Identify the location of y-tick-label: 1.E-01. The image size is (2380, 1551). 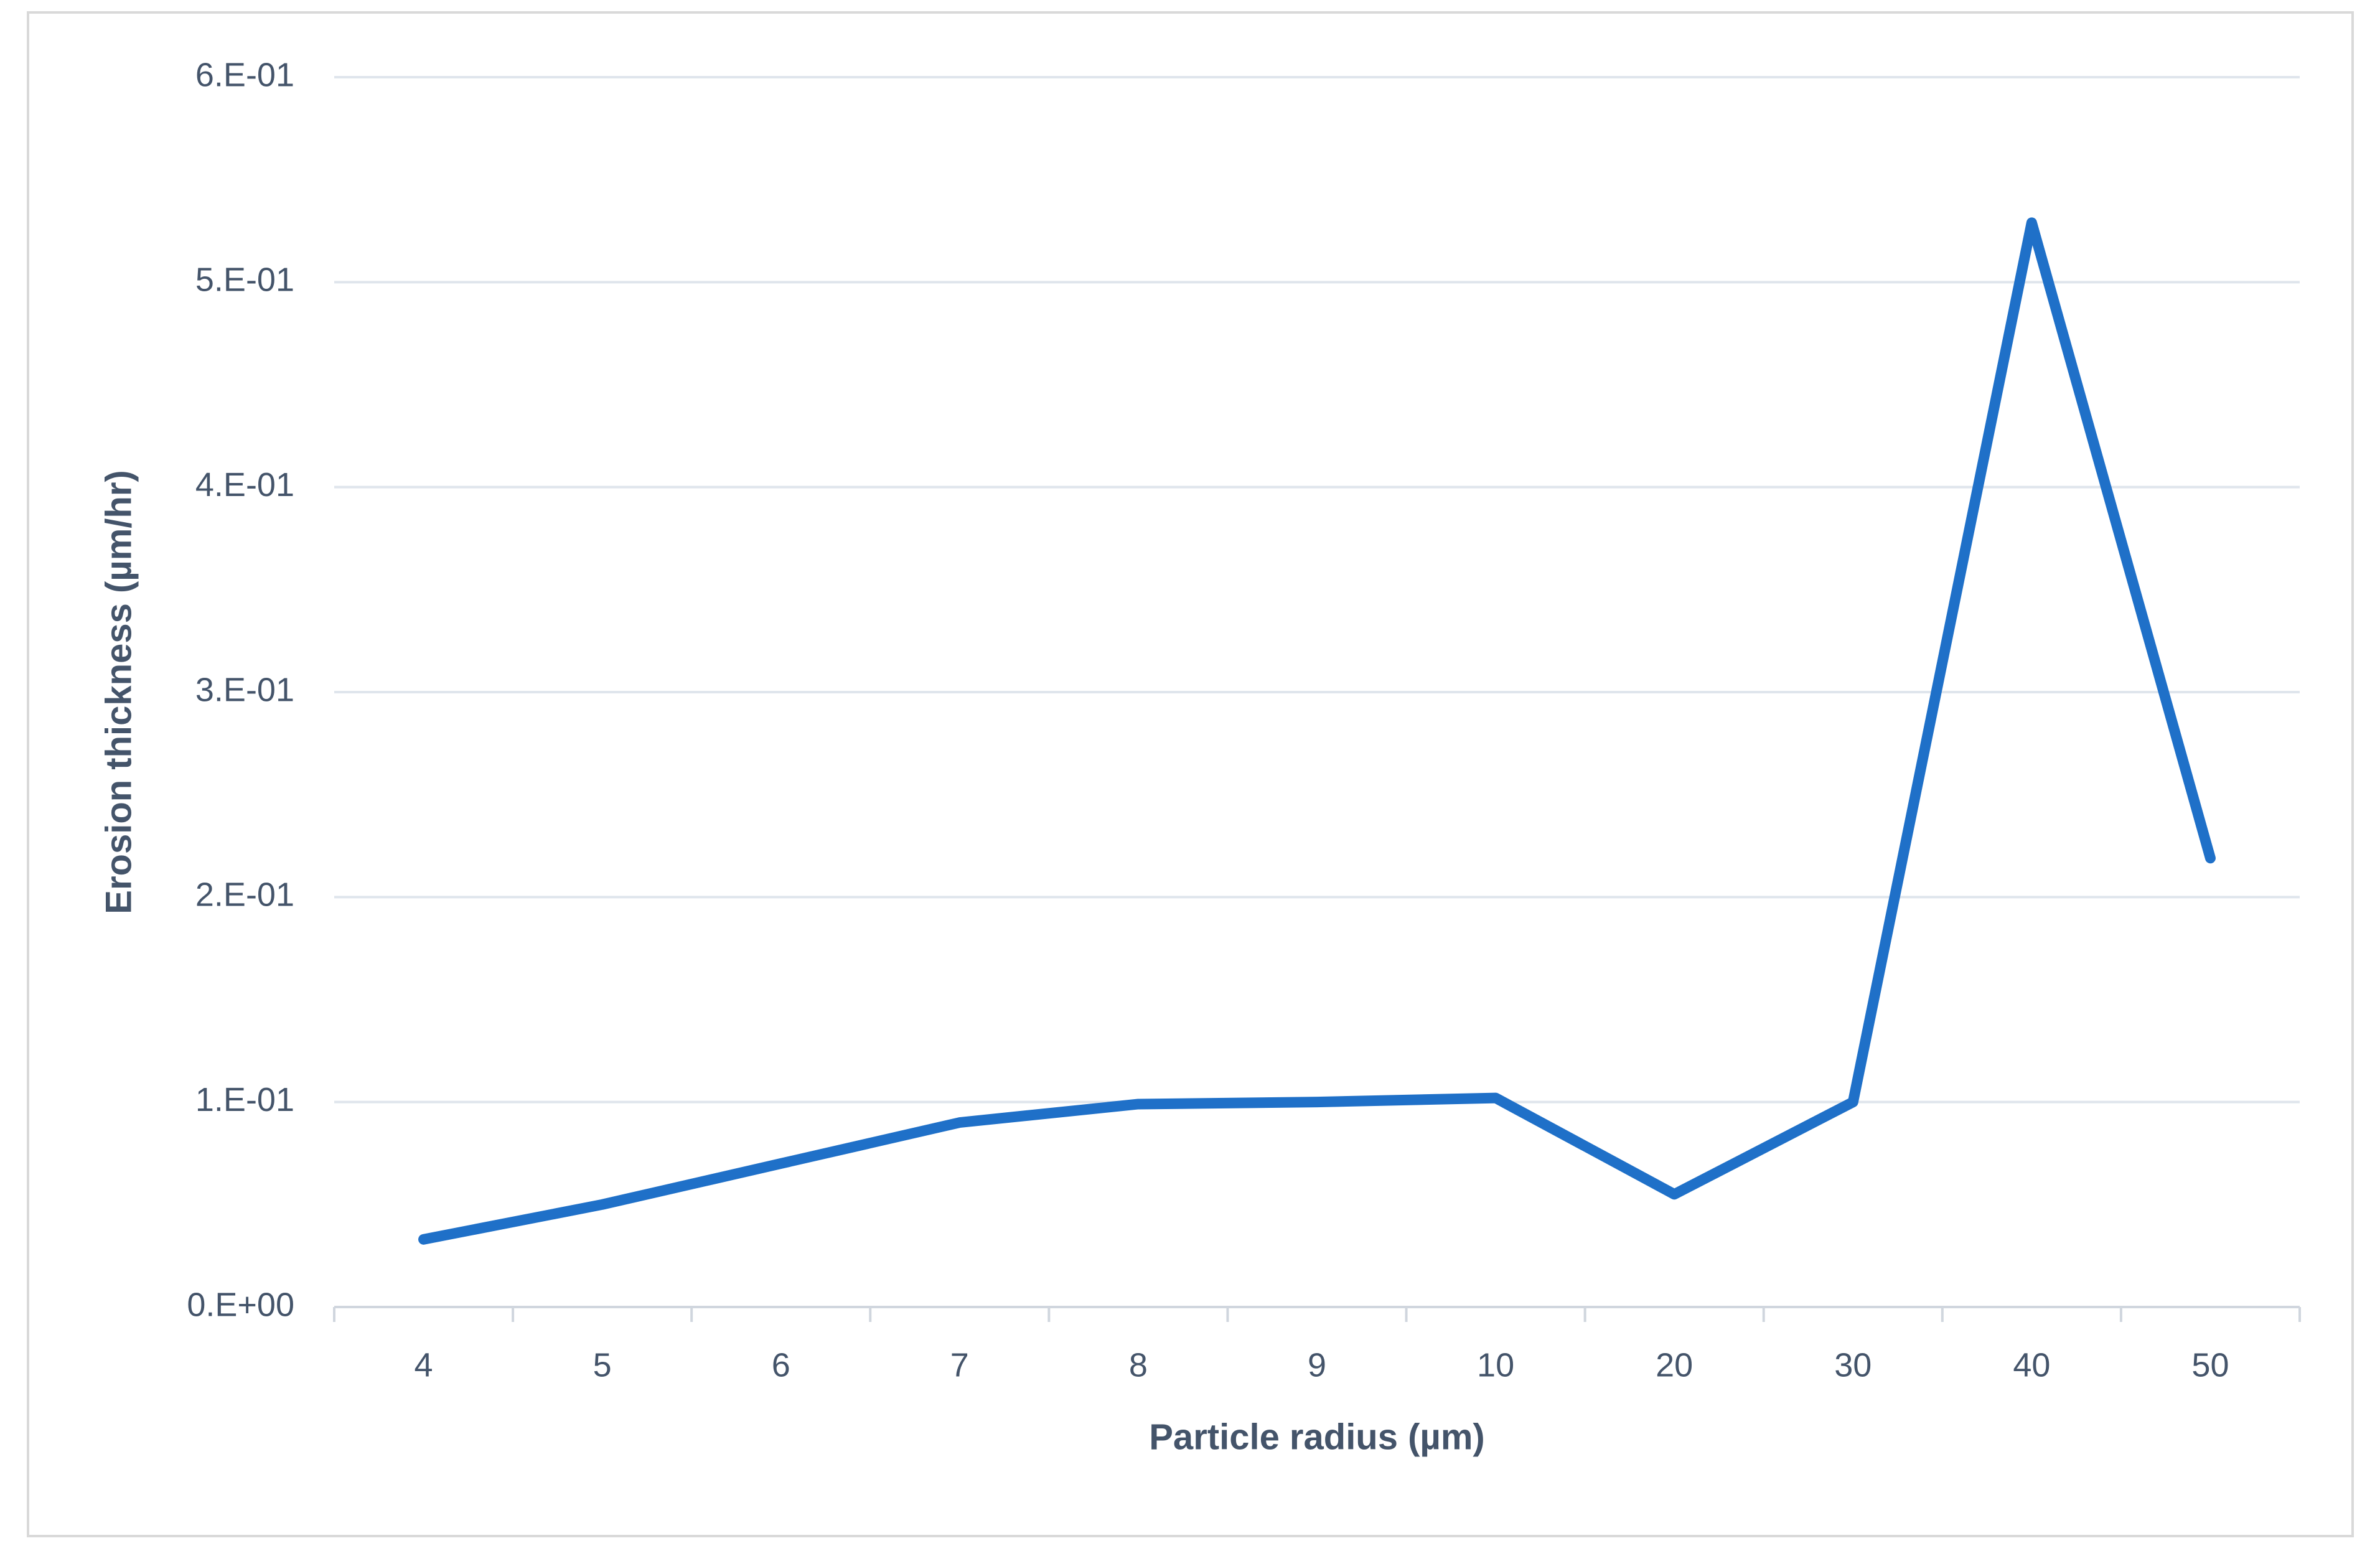
(244, 1099).